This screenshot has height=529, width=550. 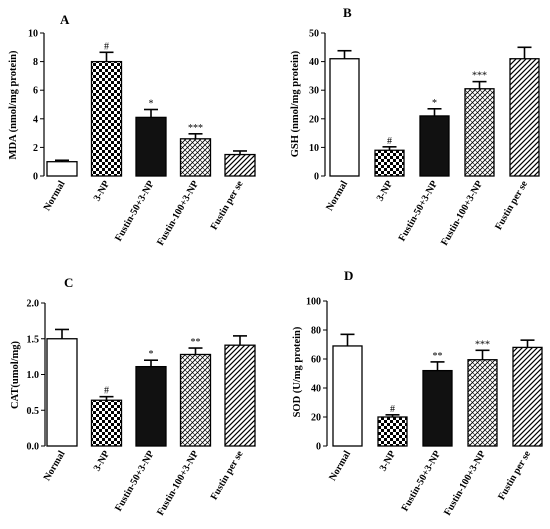 I want to click on panel-b-category-label-fustin-50-3-np: Fustin-50+3-NP, so click(x=418, y=211).